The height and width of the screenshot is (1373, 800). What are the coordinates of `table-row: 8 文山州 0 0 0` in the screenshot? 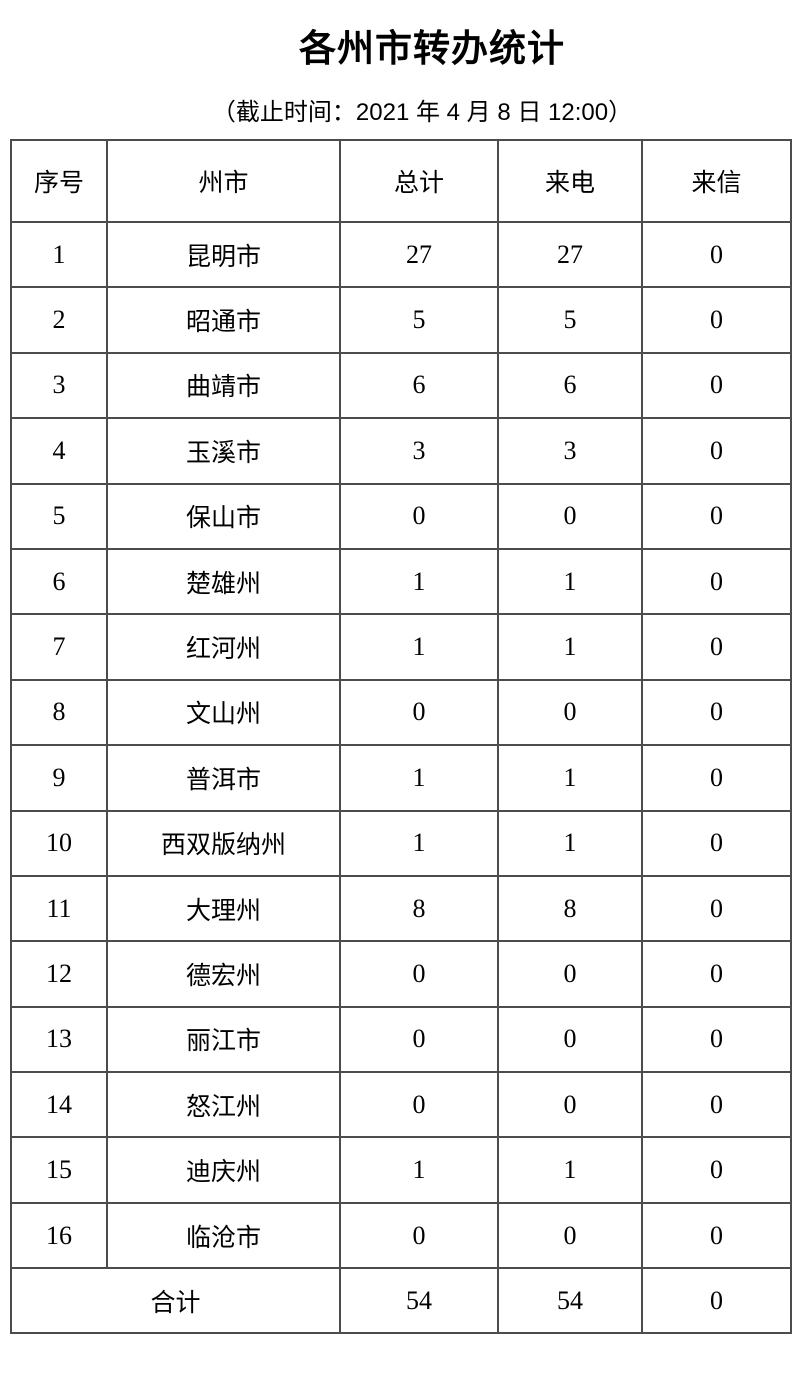 It's located at (401, 712).